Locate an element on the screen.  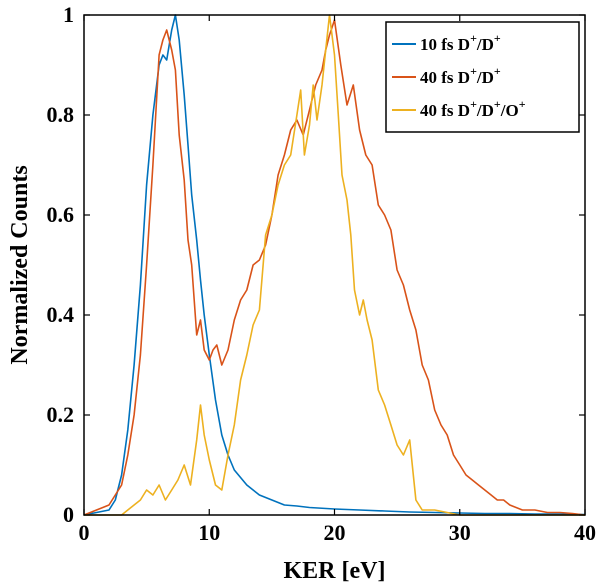
legend-label-3: 40 fs D+​/D+​/O+​ is located at coordinates (473, 108).